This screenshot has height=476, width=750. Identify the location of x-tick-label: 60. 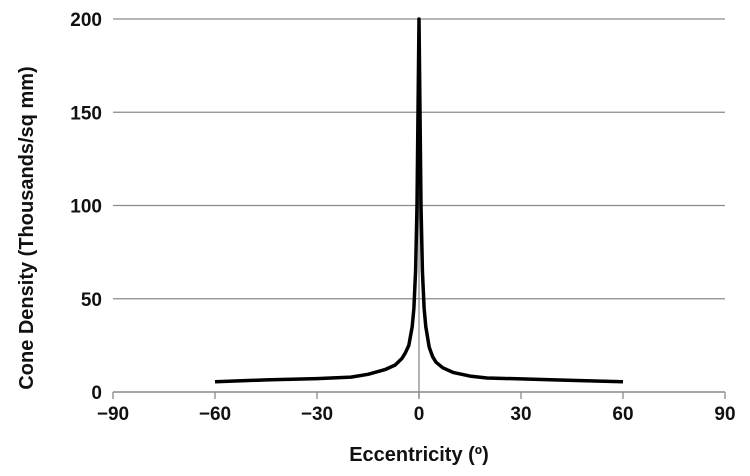
(622, 414).